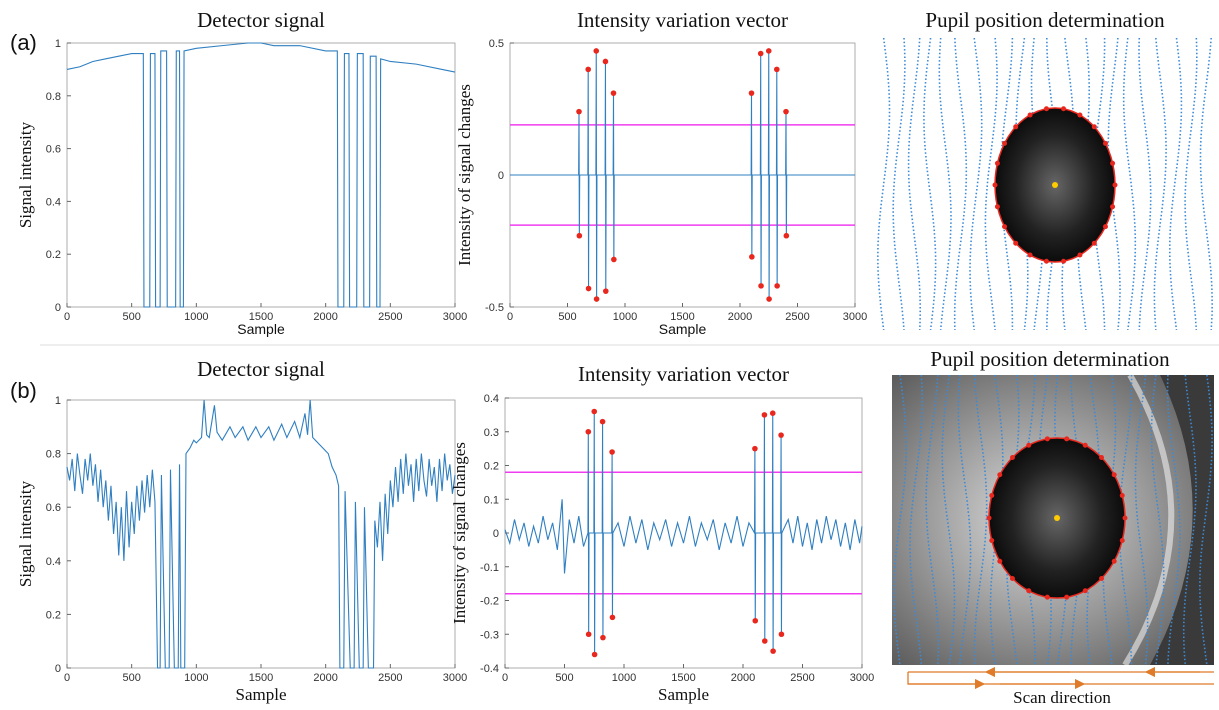 The width and height of the screenshot is (1219, 710). Describe the element at coordinates (491, 399) in the screenshot. I see `y-tick-label: 0.4` at that location.